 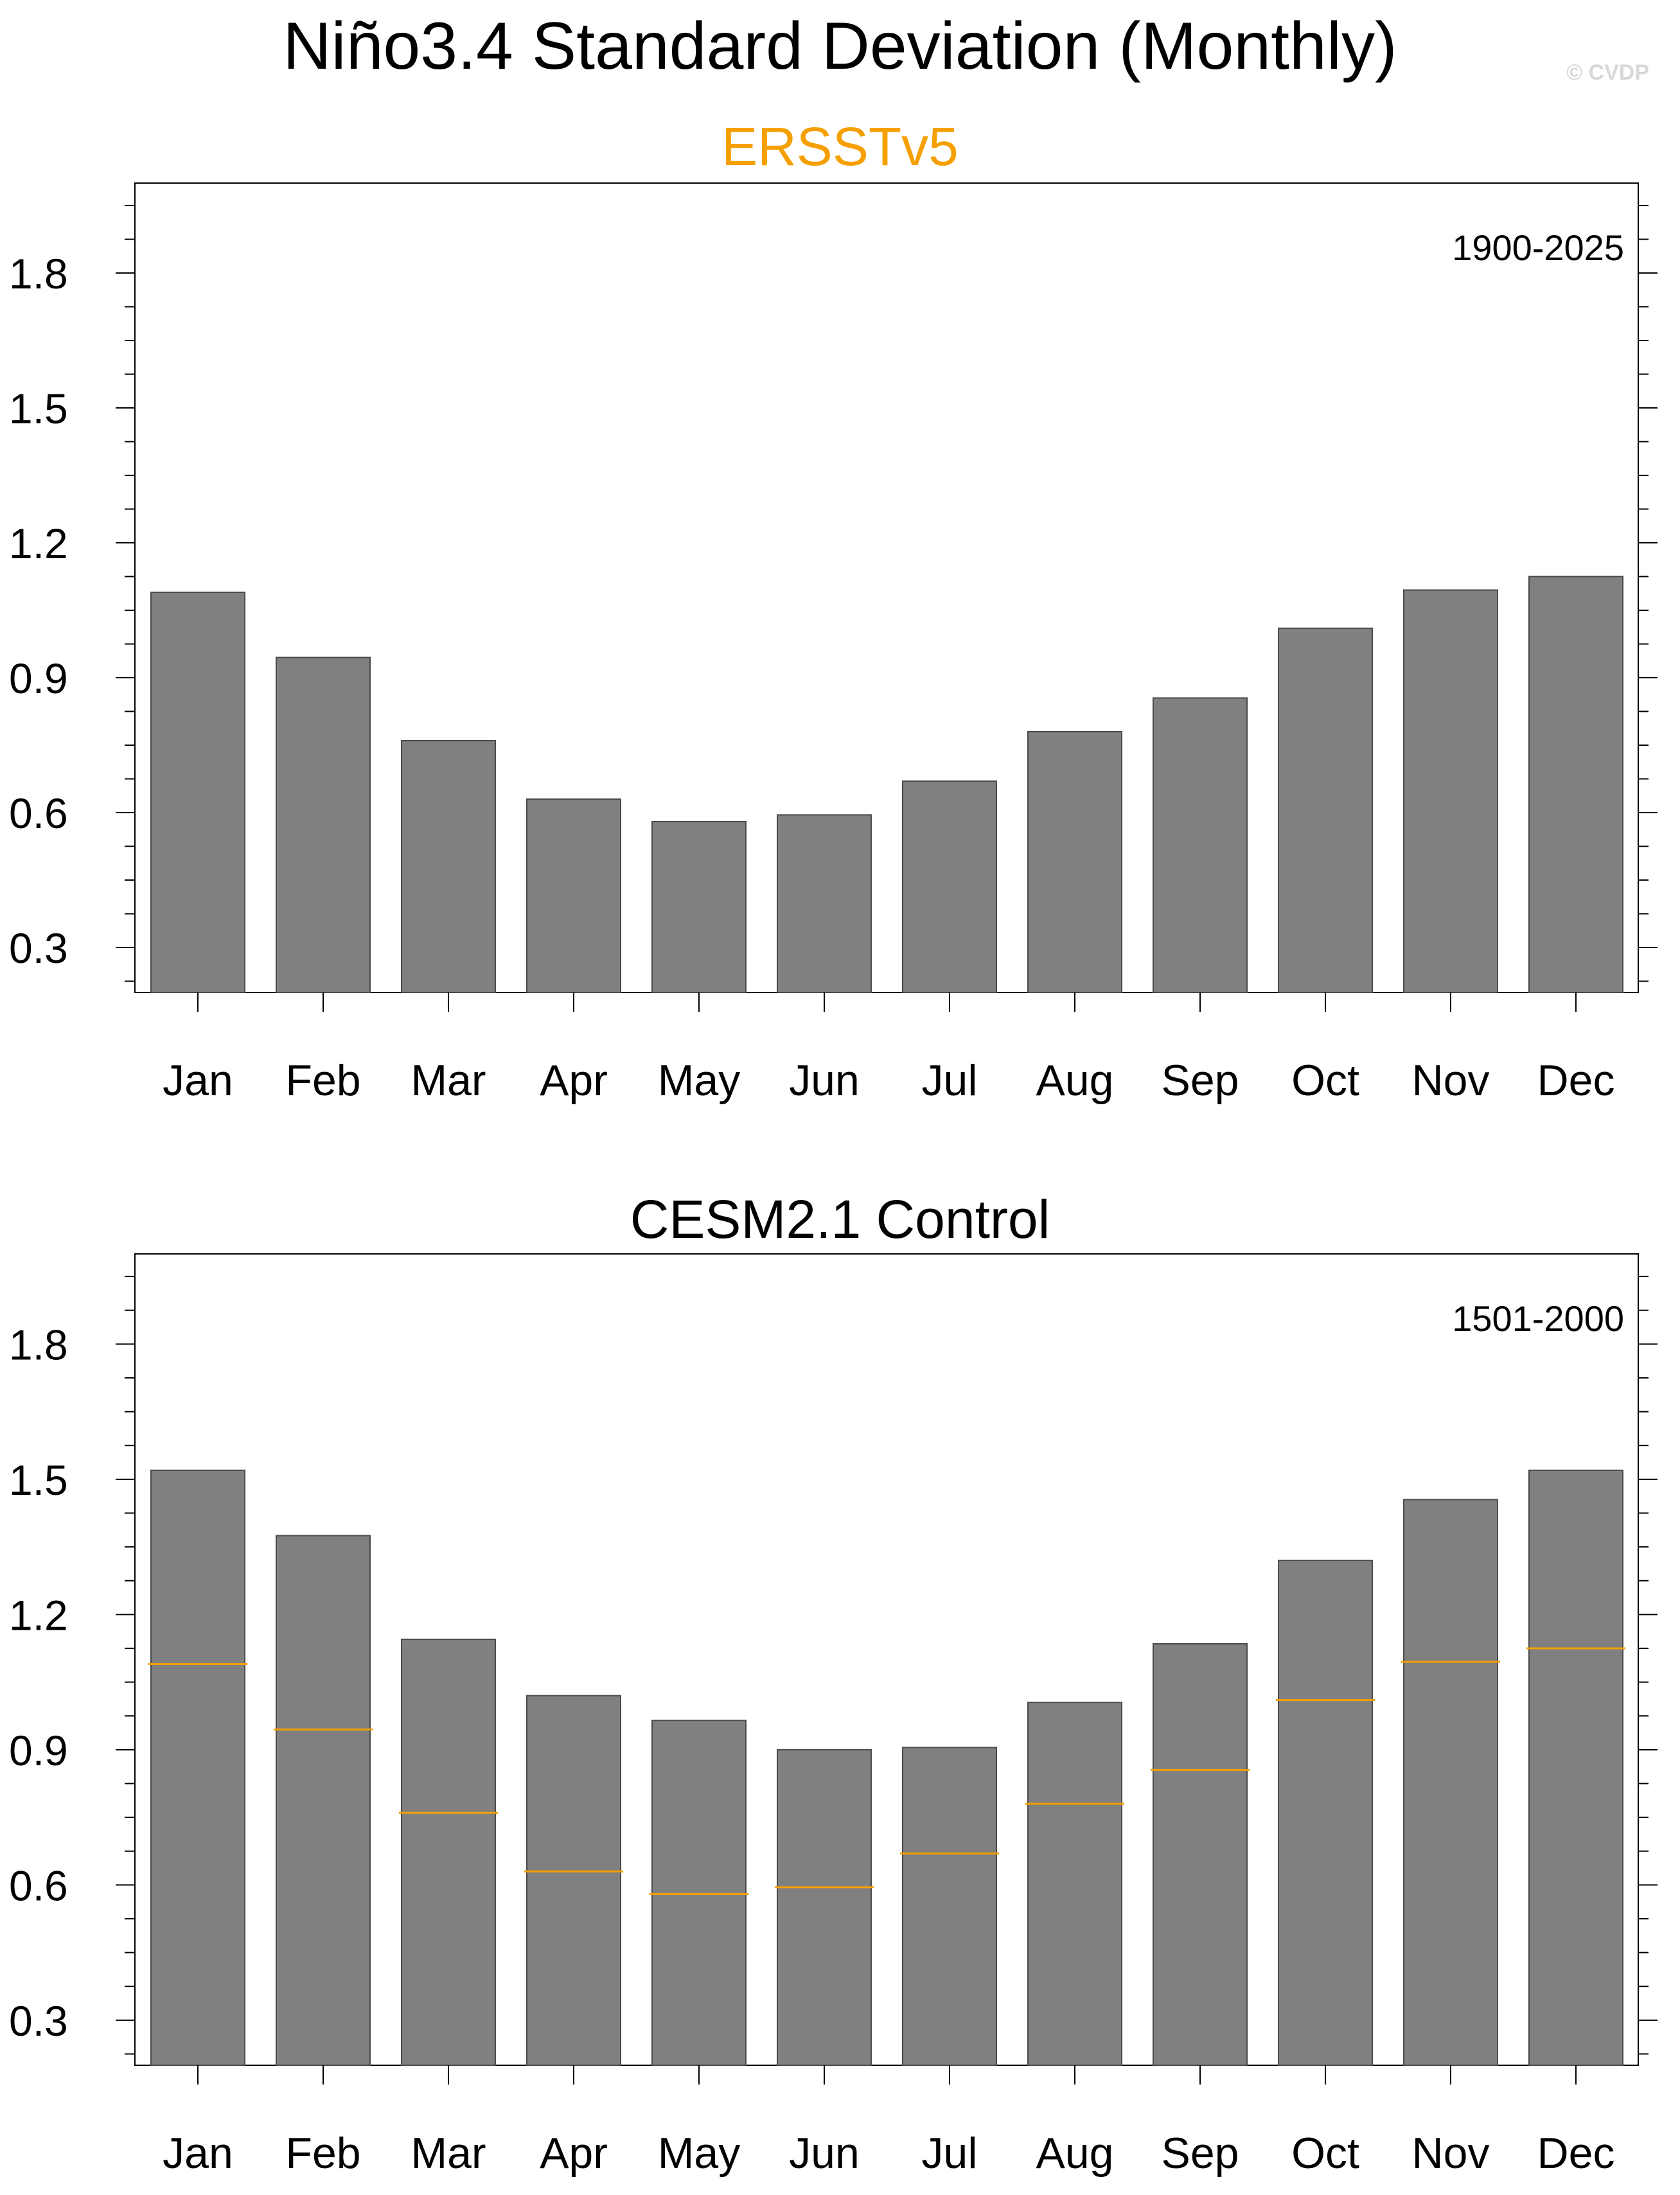 What do you see at coordinates (840, 147) in the screenshot?
I see `top-panel-title: ERSSTv5` at bounding box center [840, 147].